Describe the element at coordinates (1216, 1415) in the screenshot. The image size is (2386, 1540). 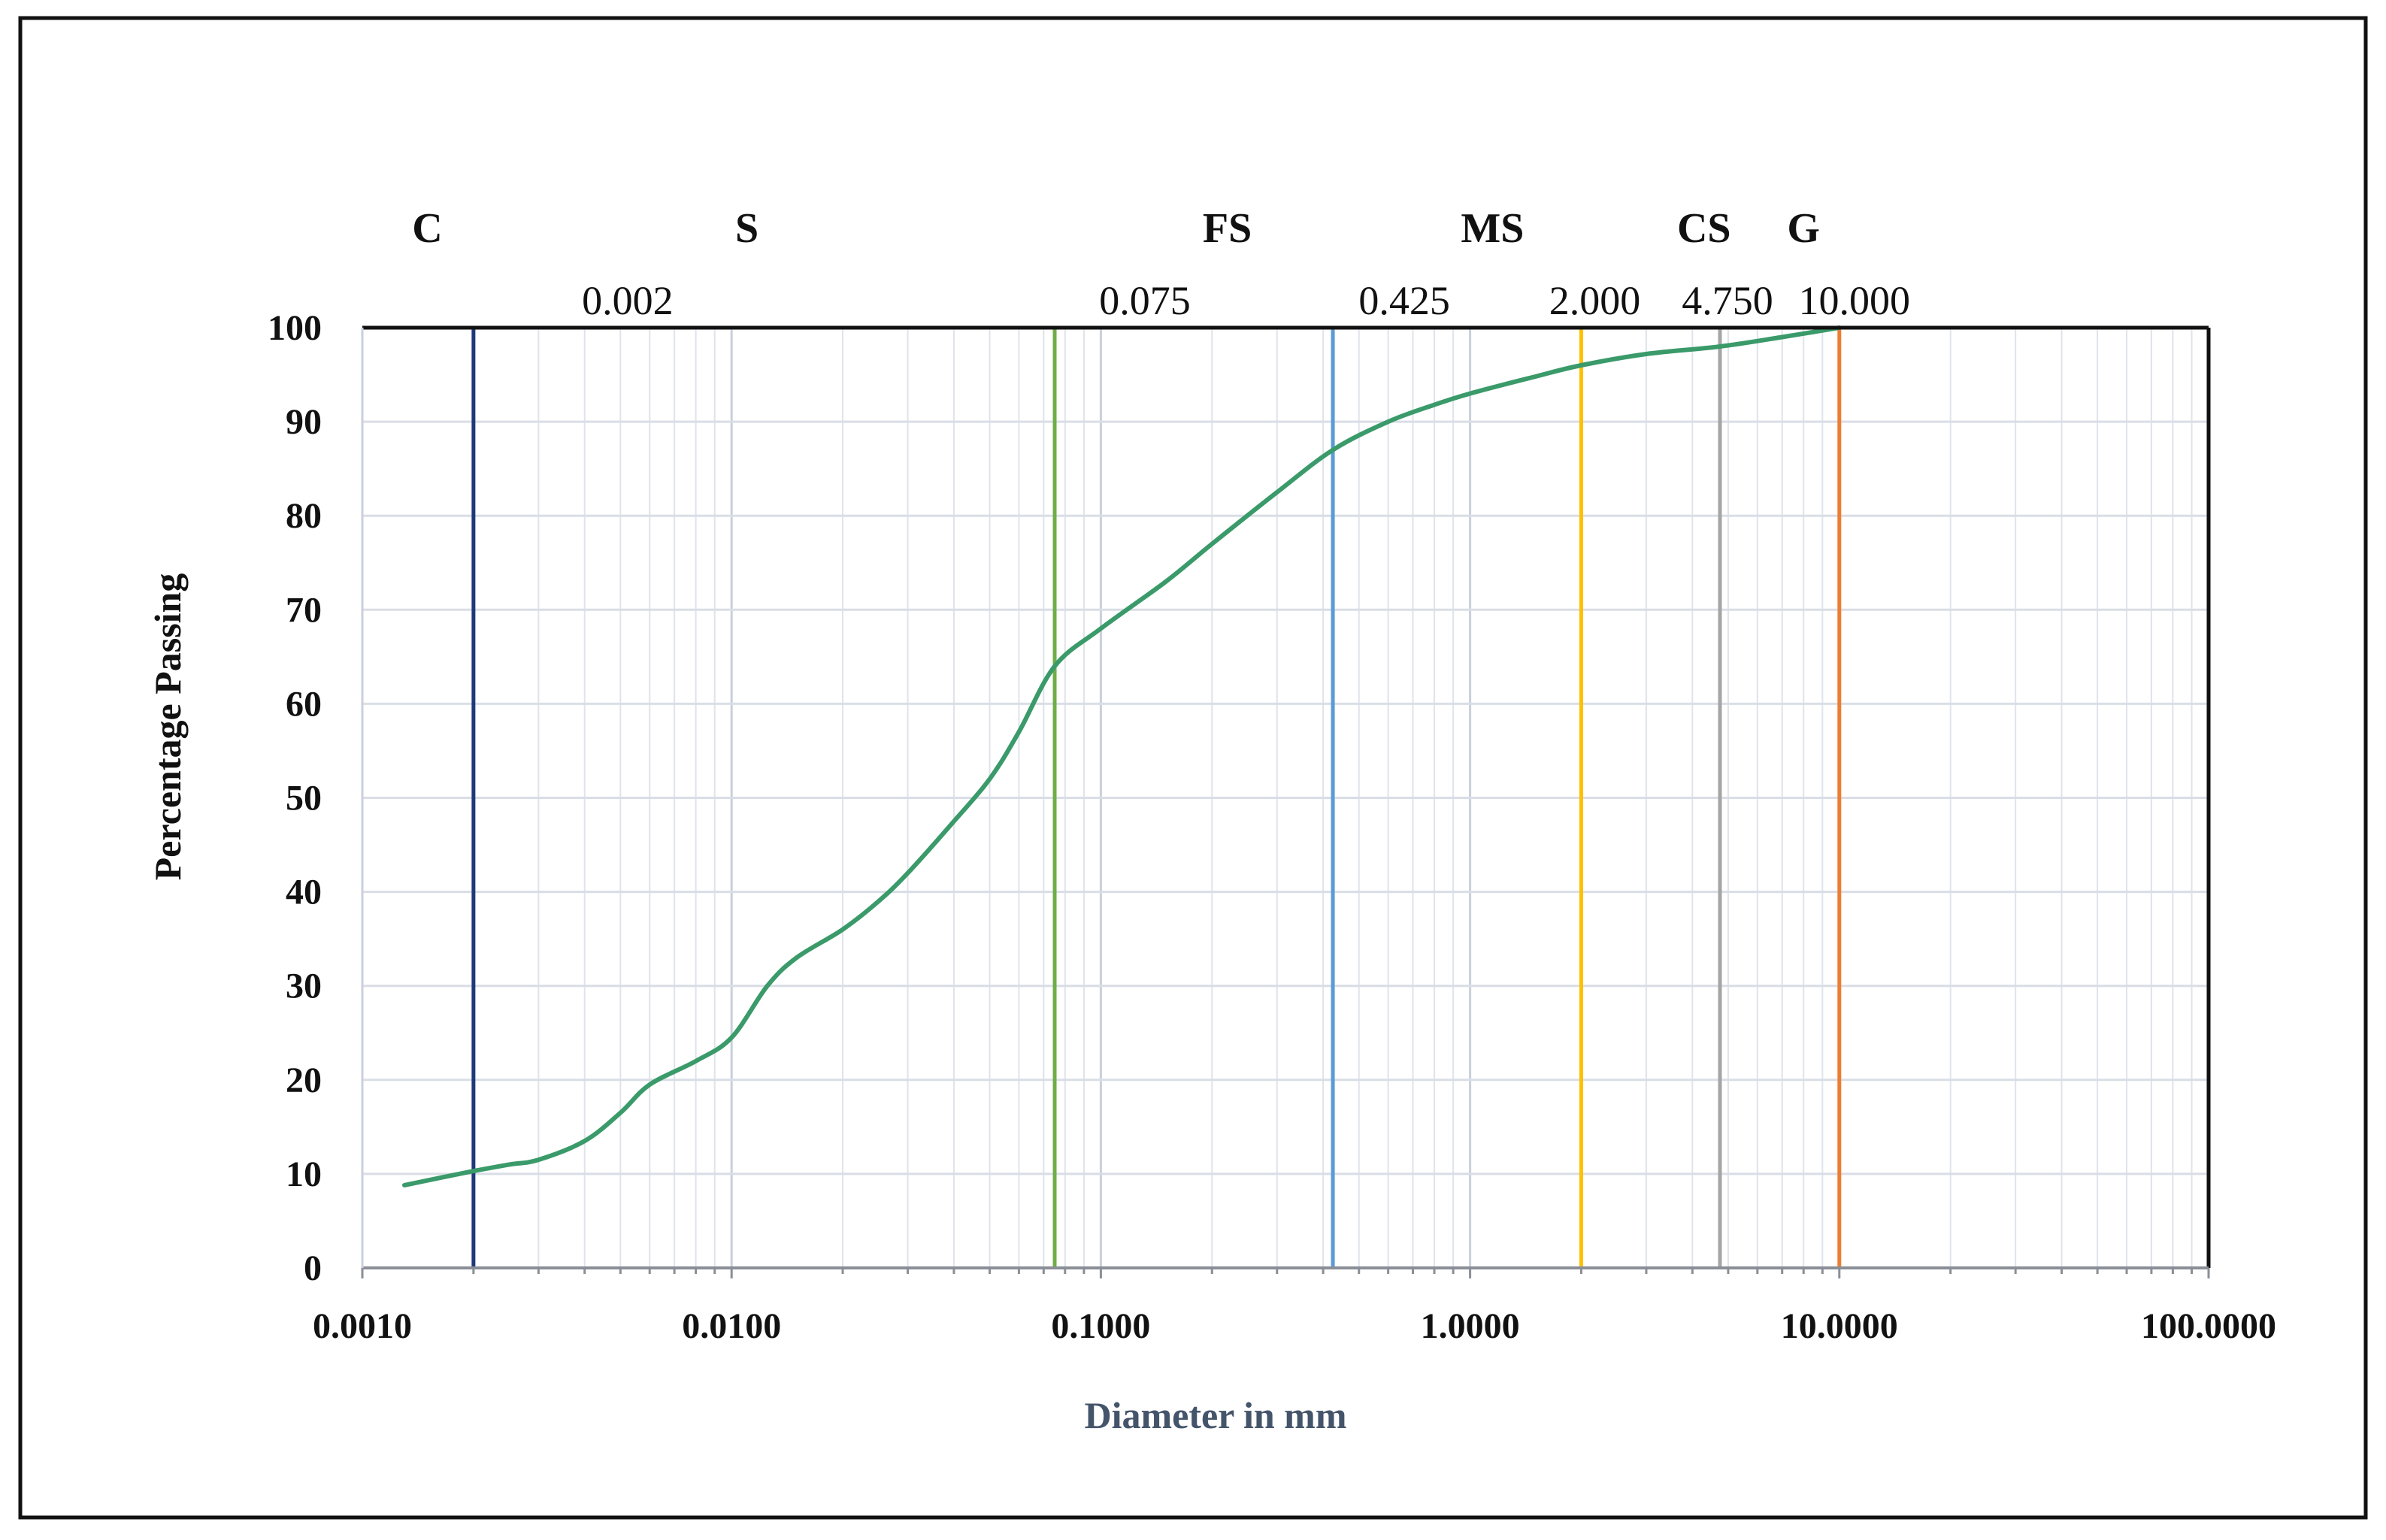
I see `x-axis-title: Diameter in mm` at that location.